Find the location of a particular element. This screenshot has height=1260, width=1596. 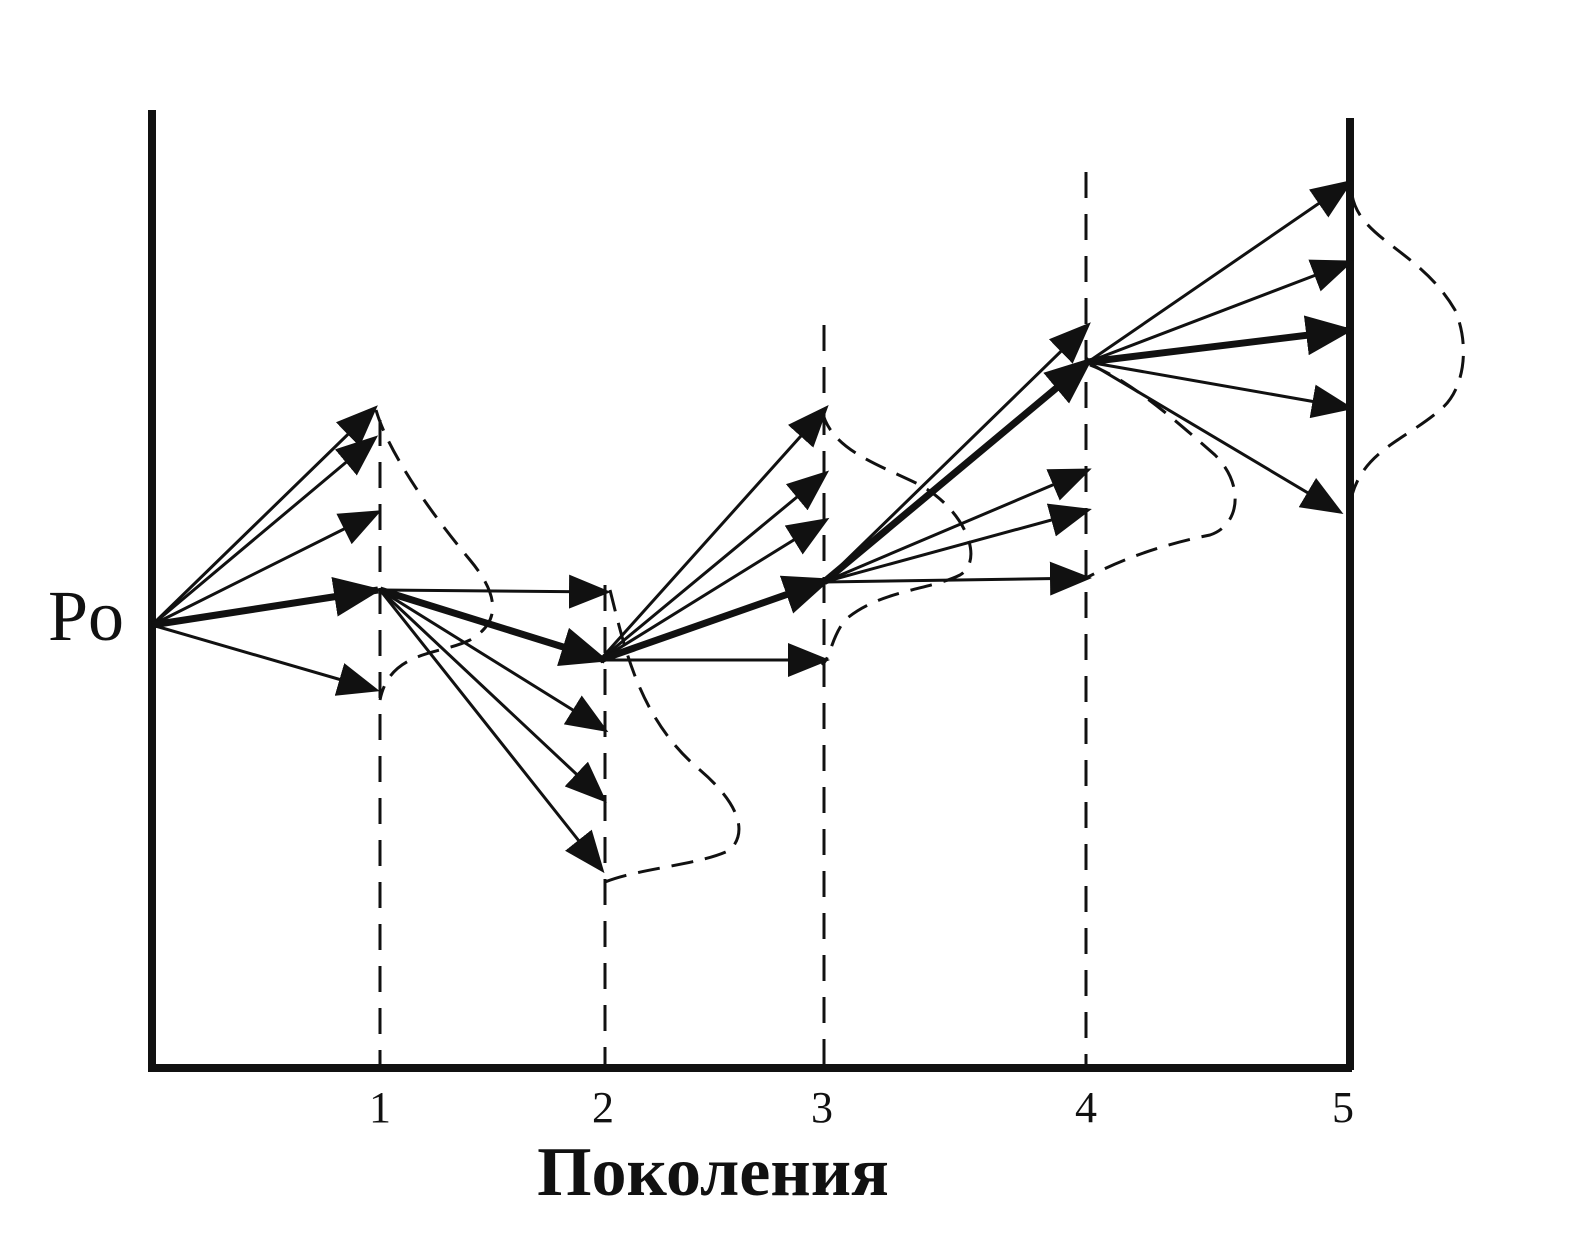

distribution-curve-gen4 is located at coordinates (1161, 471).